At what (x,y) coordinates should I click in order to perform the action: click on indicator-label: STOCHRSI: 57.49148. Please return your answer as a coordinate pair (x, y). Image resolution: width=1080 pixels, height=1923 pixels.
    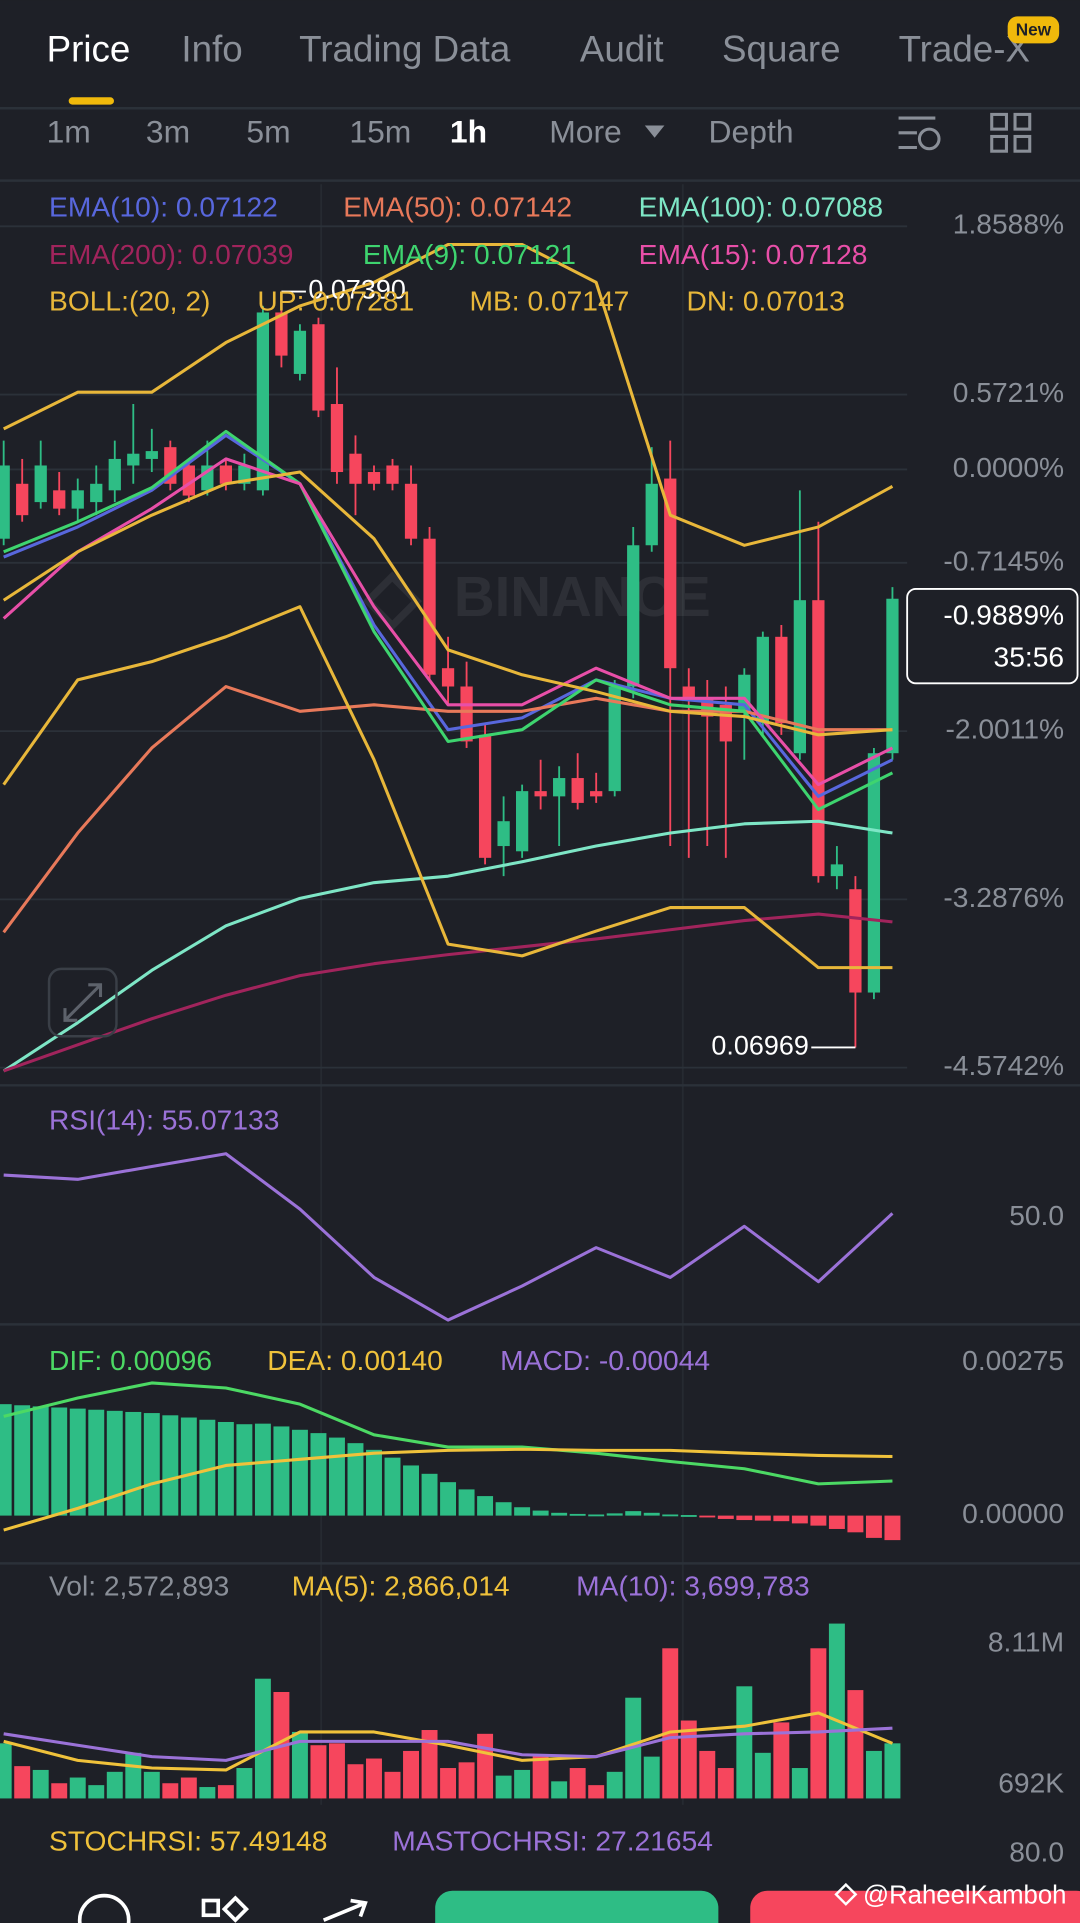
    Looking at the image, I should click on (188, 1840).